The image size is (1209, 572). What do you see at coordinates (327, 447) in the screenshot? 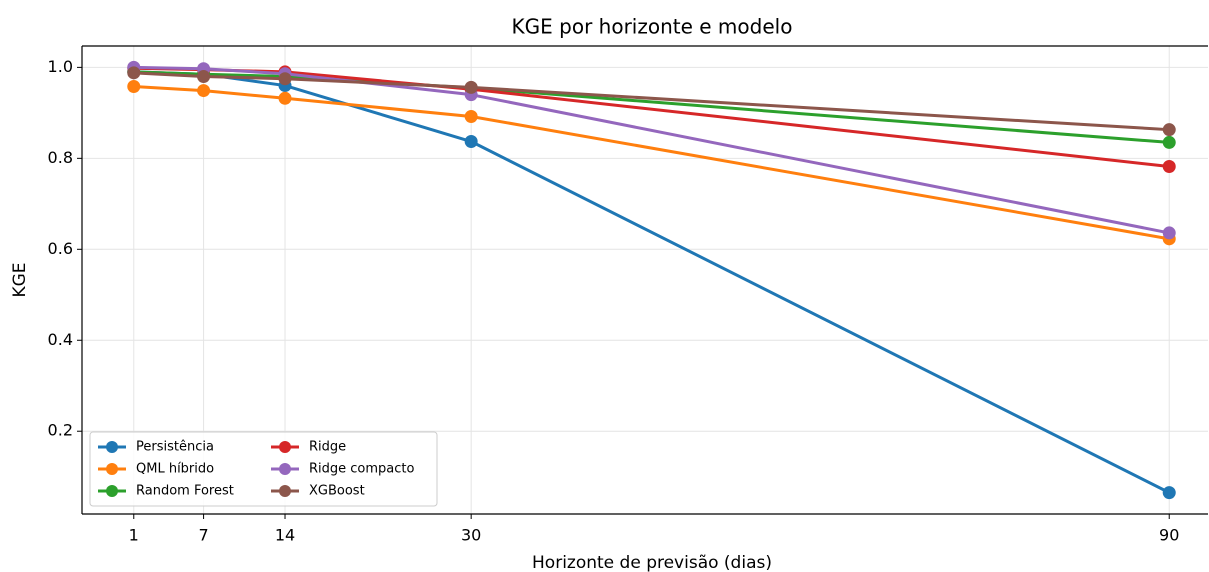
I see `legend-label: Ridge` at bounding box center [327, 447].